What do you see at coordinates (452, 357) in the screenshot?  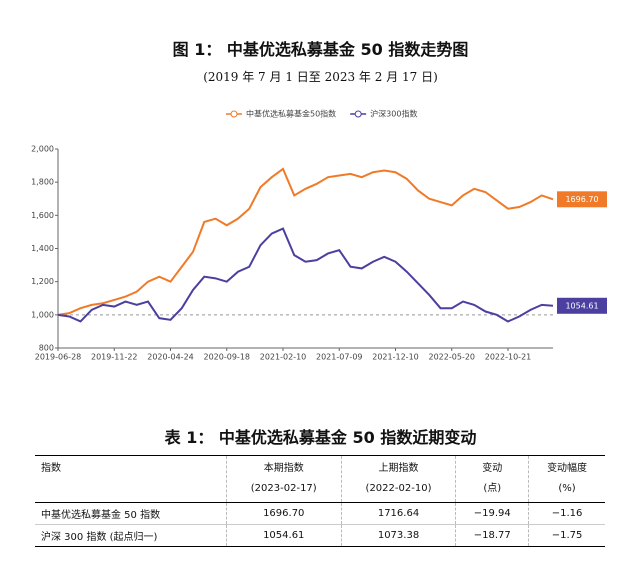 I see `x-tick-label: 2022-05-20` at bounding box center [452, 357].